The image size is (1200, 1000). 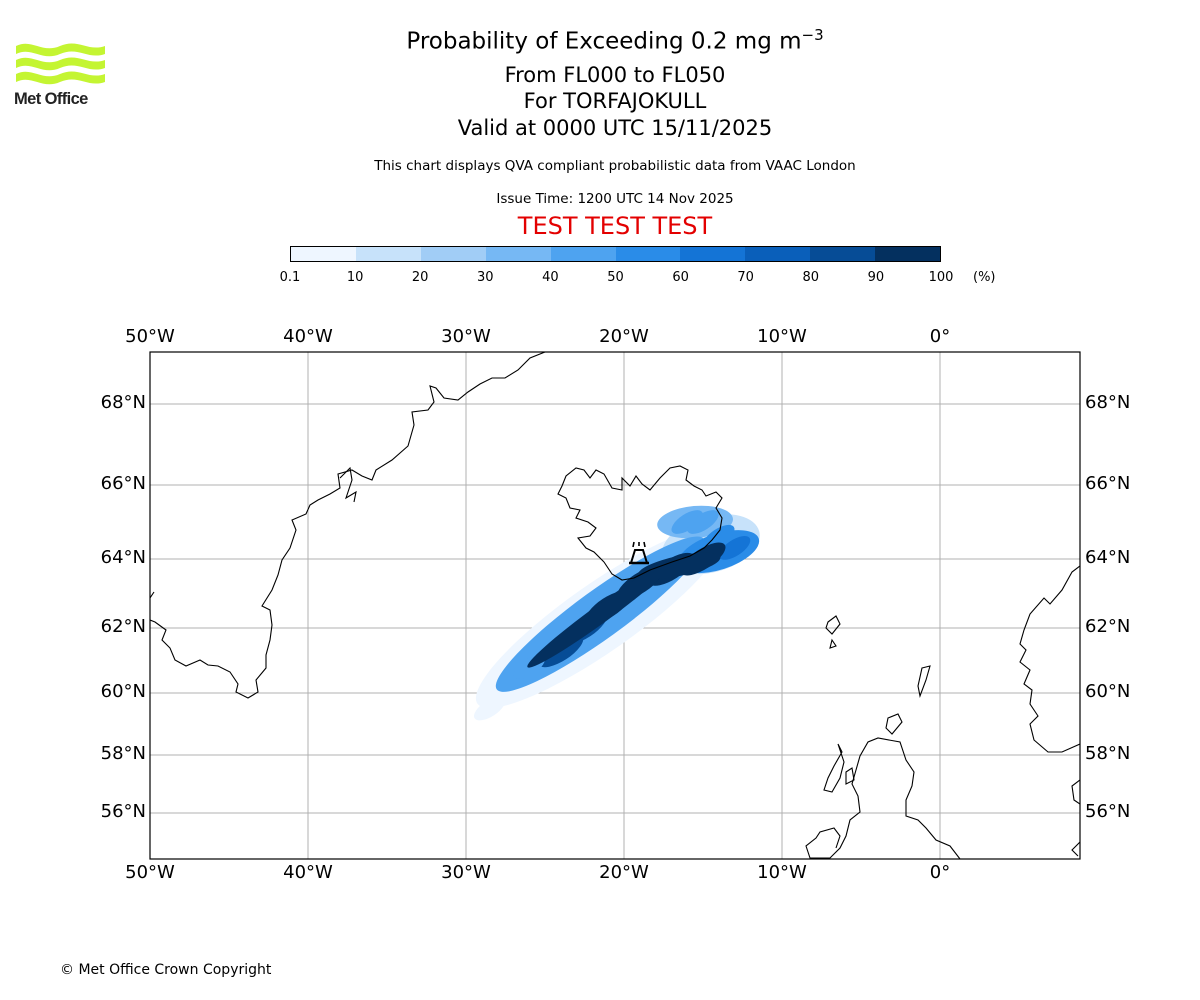 I want to click on flight-level-range: From FL000 to FL050, so click(x=615, y=75).